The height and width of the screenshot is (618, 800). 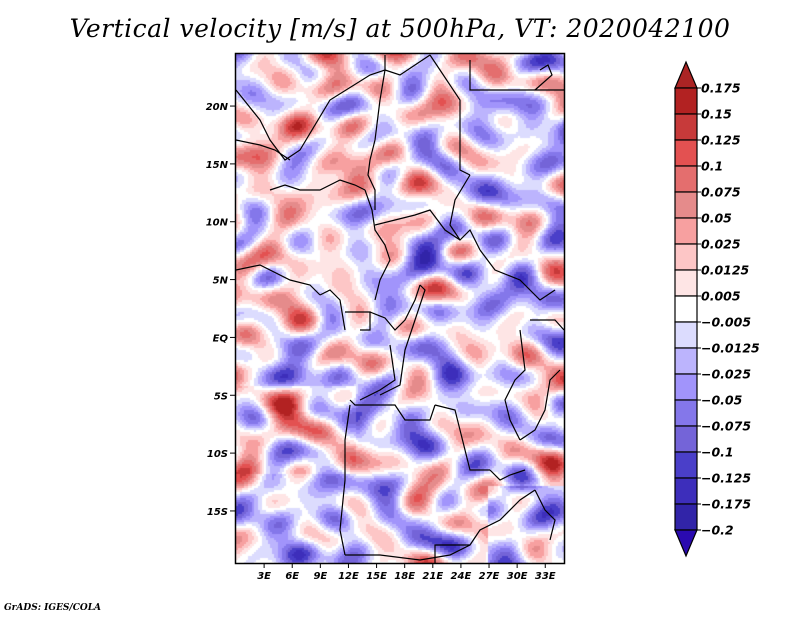 What do you see at coordinates (320, 576) in the screenshot?
I see `x-tick-label: 9E` at bounding box center [320, 576].